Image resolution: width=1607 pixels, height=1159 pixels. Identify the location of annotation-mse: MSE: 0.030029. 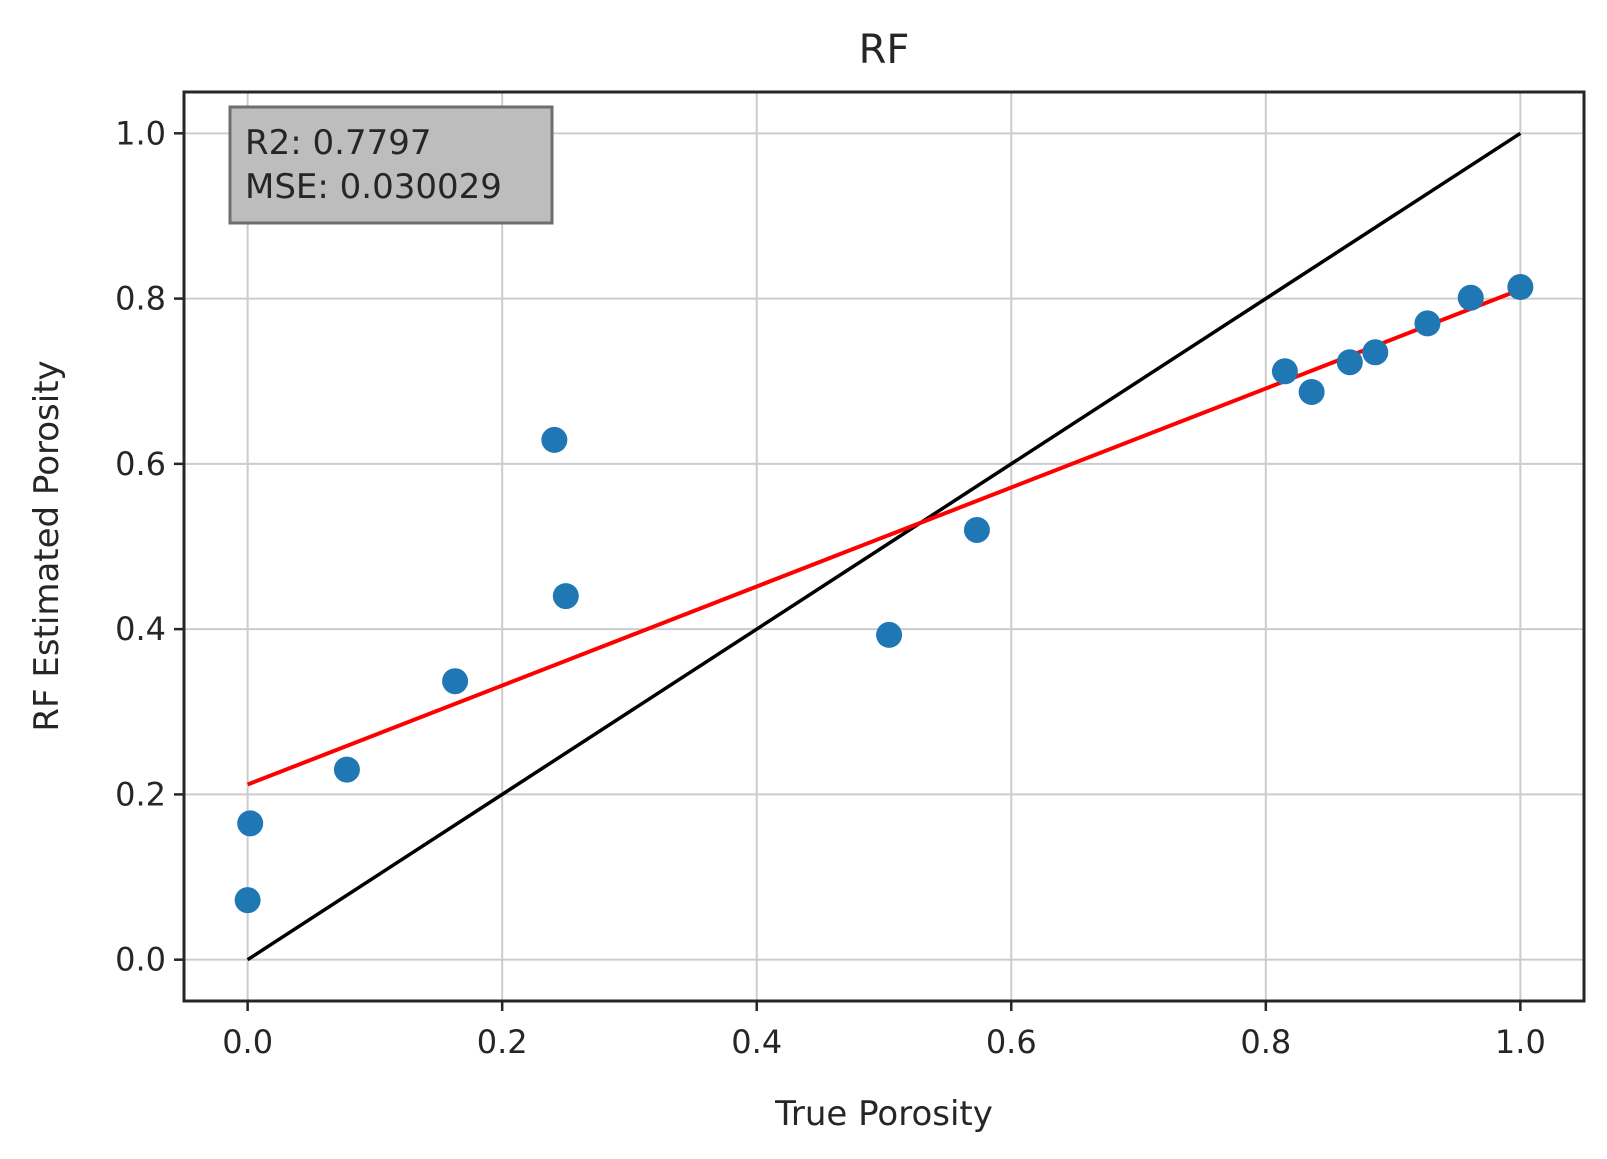
(373, 187).